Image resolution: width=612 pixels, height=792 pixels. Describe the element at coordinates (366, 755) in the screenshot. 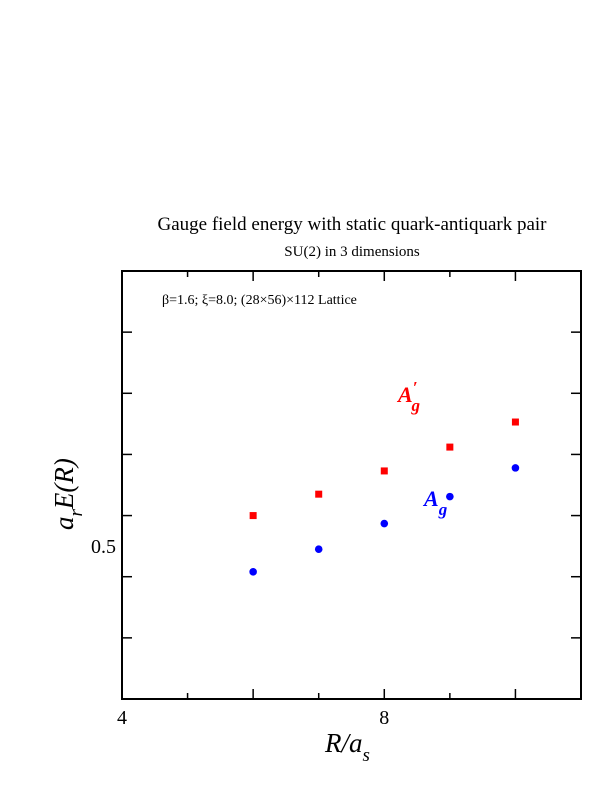

I see `x-axis-label-sub: s` at that location.